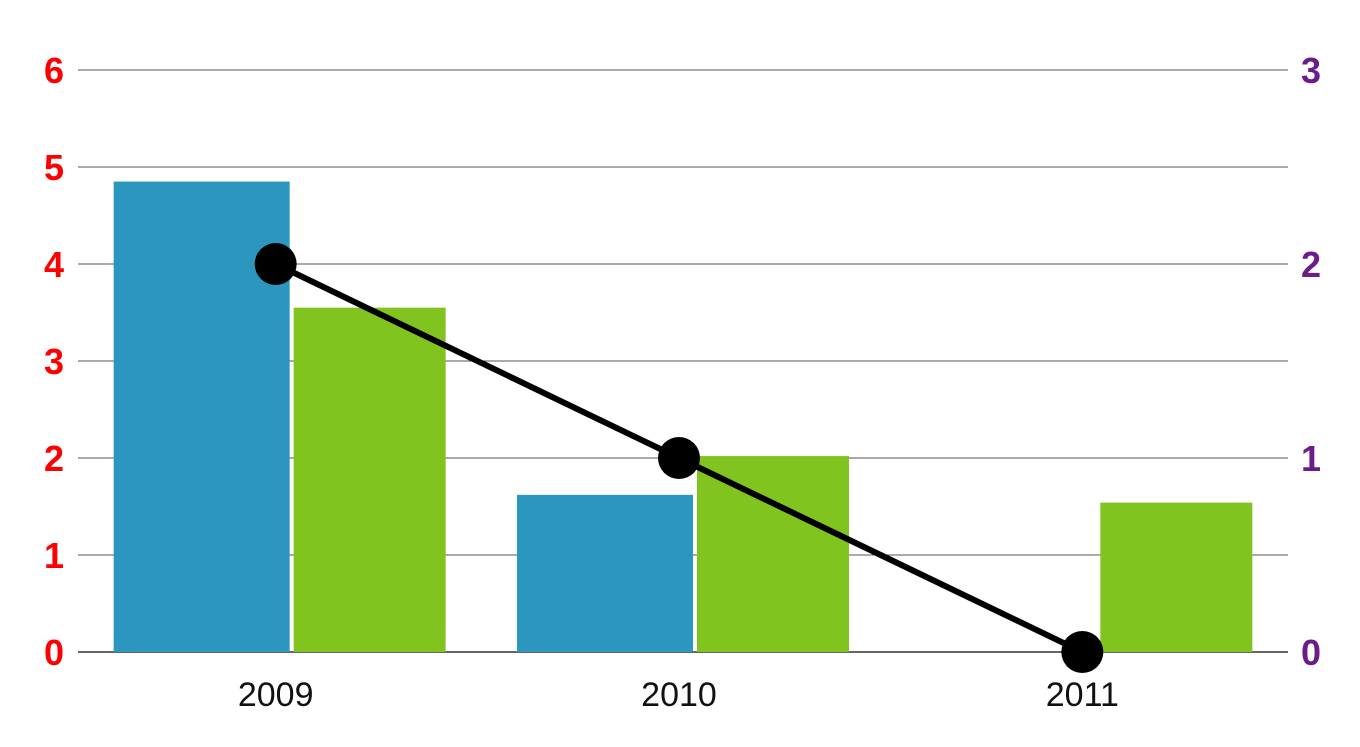 Image resolution: width=1360 pixels, height=747 pixels. I want to click on left-tick-label: 2, so click(54, 458).